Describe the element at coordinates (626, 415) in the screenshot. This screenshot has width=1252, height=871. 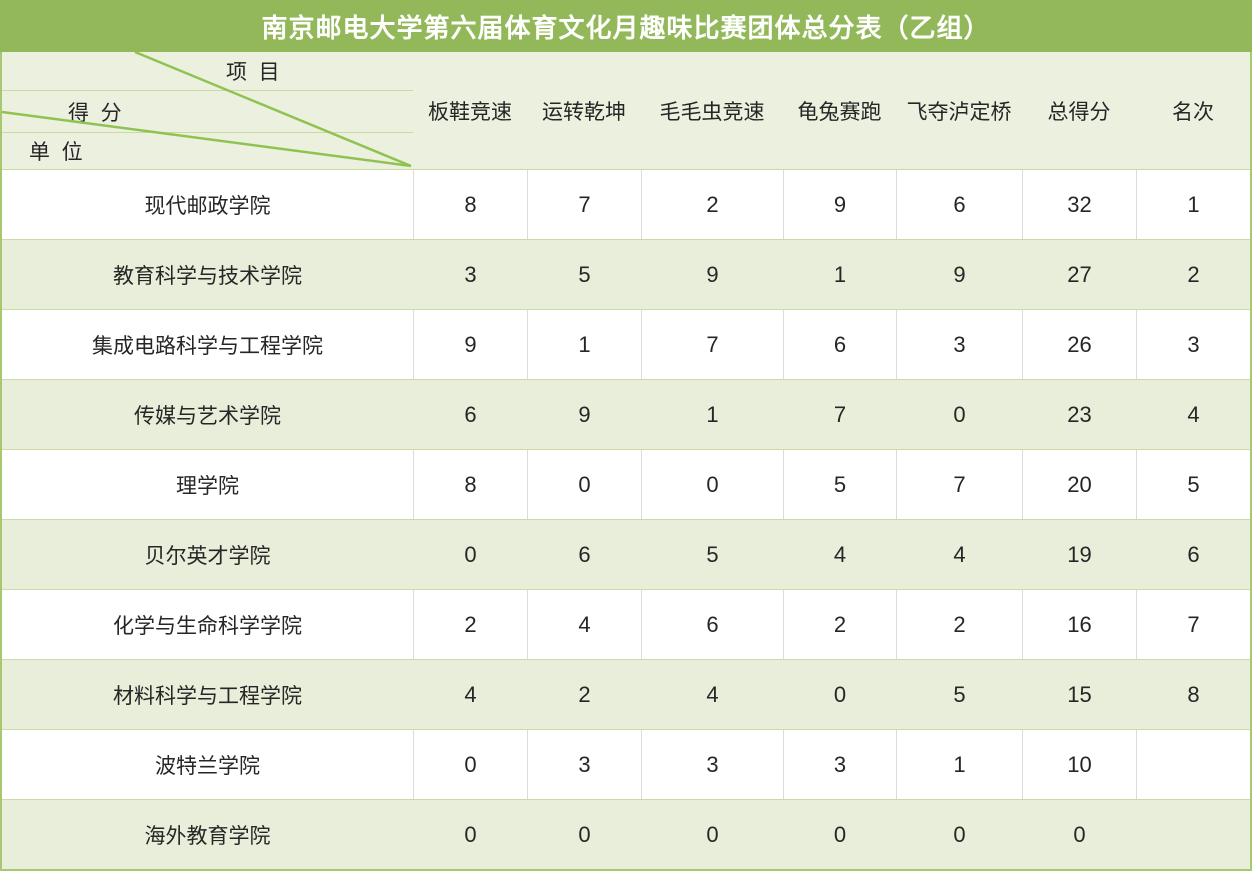
I see `table-row: 传媒与艺术学院 6 9 1 7 0 23 4` at that location.